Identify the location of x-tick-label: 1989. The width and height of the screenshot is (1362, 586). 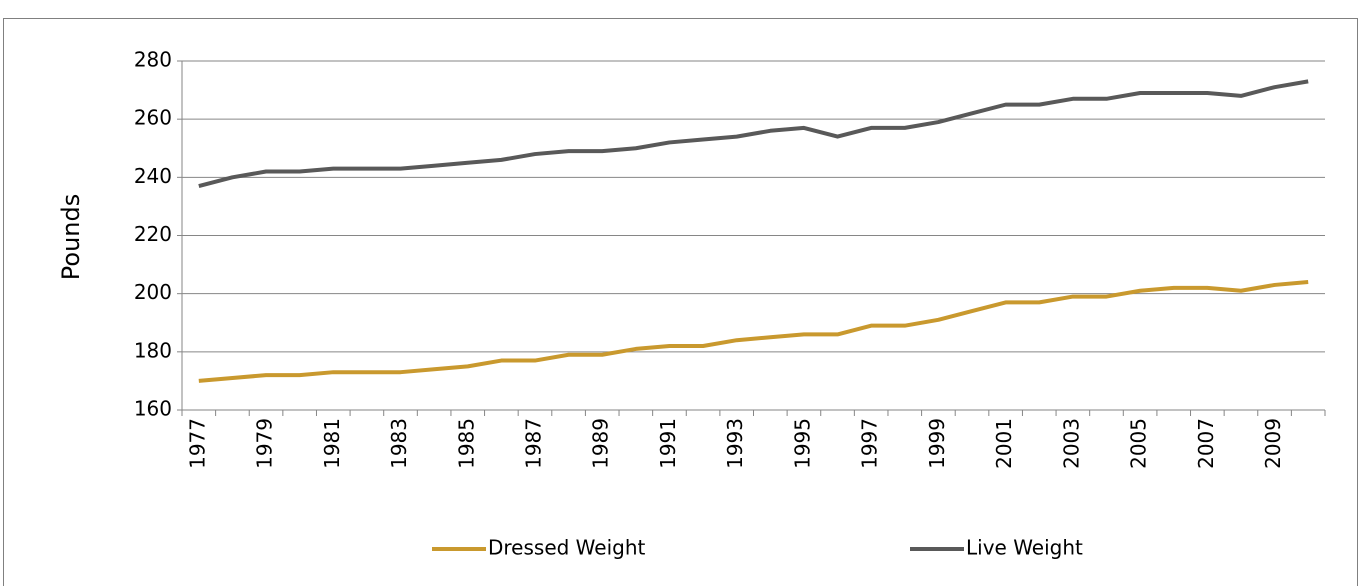
(601, 443).